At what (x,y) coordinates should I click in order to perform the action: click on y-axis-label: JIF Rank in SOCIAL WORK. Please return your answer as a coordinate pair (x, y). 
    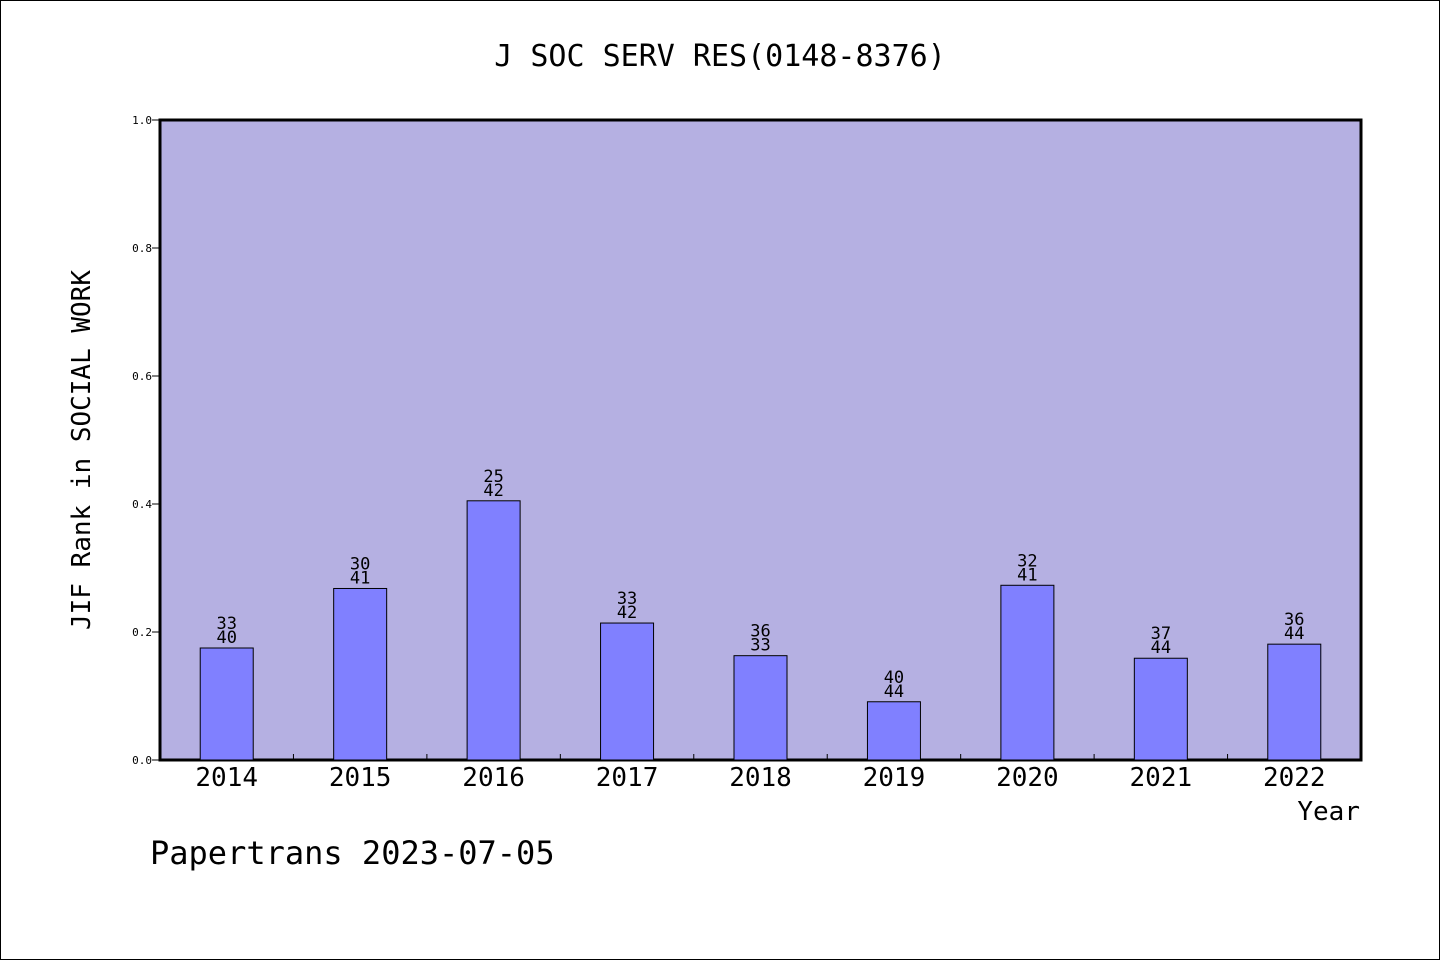
    Looking at the image, I should click on (82, 450).